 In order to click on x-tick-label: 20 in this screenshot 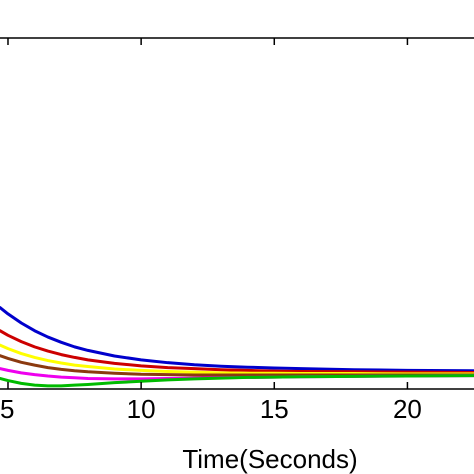, I will do `click(407, 409)`.